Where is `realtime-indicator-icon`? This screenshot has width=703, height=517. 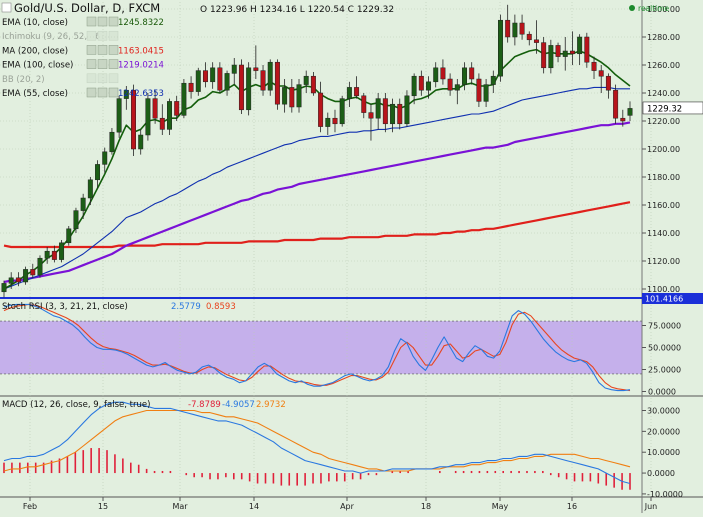
realtime-indicator-icon is located at coordinates (632, 8).